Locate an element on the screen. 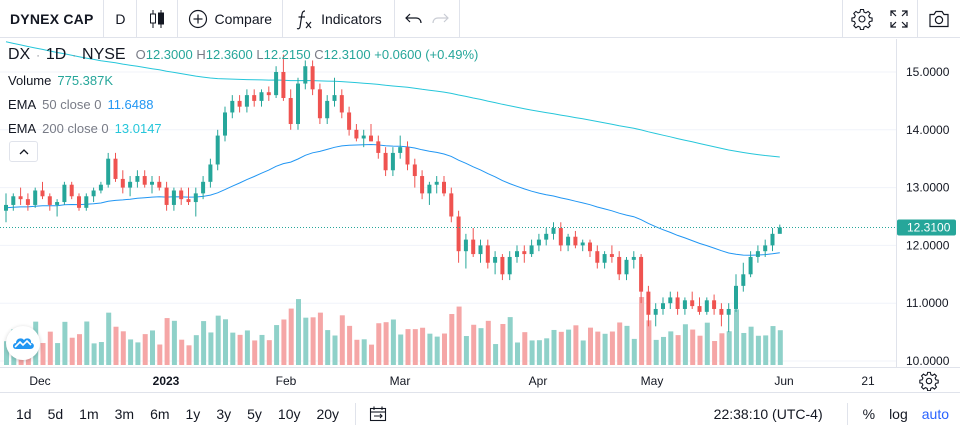 This screenshot has height=433, width=960. snapshot-button is located at coordinates (939, 19).